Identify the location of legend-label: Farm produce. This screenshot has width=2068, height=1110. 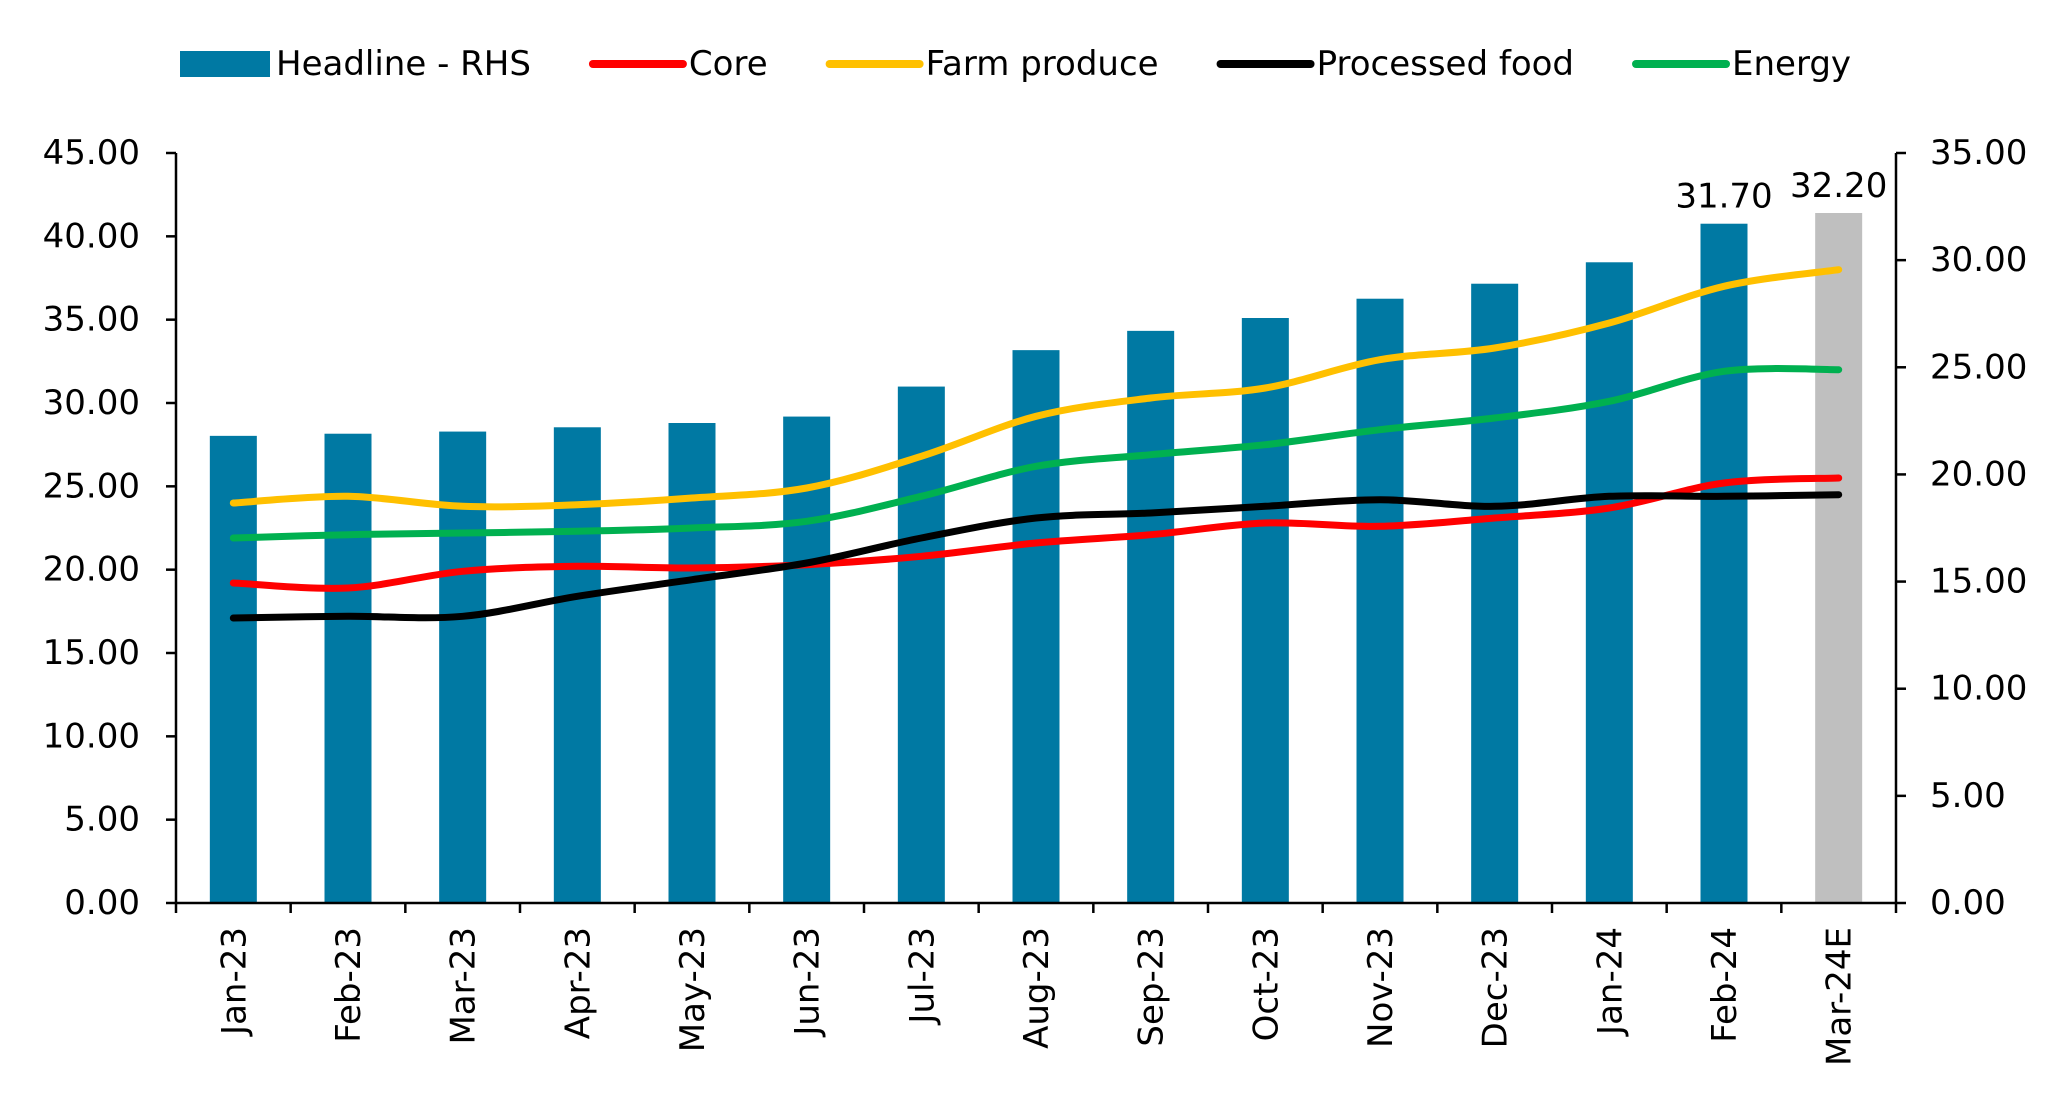
(1042, 64).